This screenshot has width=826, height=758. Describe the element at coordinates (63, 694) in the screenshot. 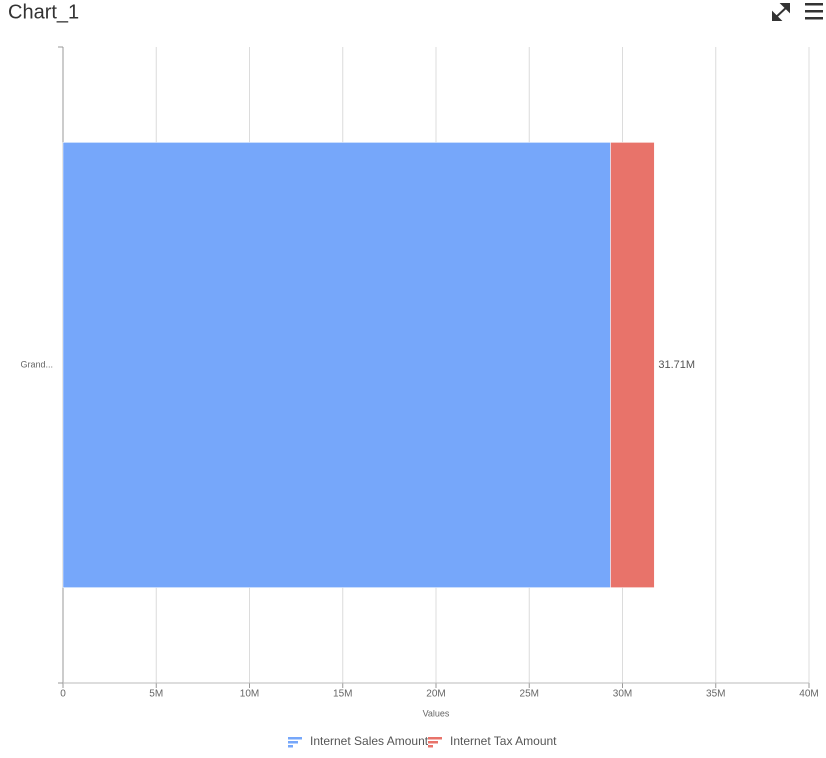

I see `x-tick-label: 0` at that location.